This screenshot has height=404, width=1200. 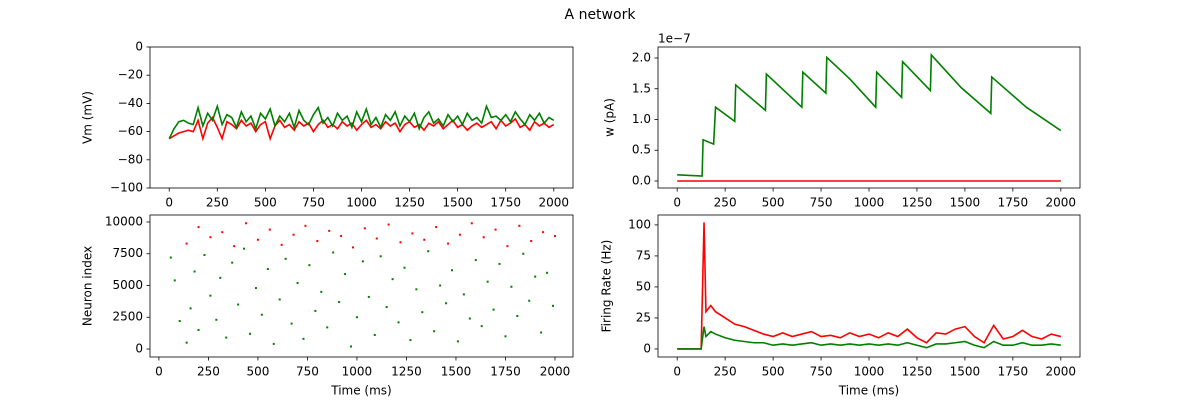 What do you see at coordinates (643, 255) in the screenshot?
I see `y-tick-label: 75` at bounding box center [643, 255].